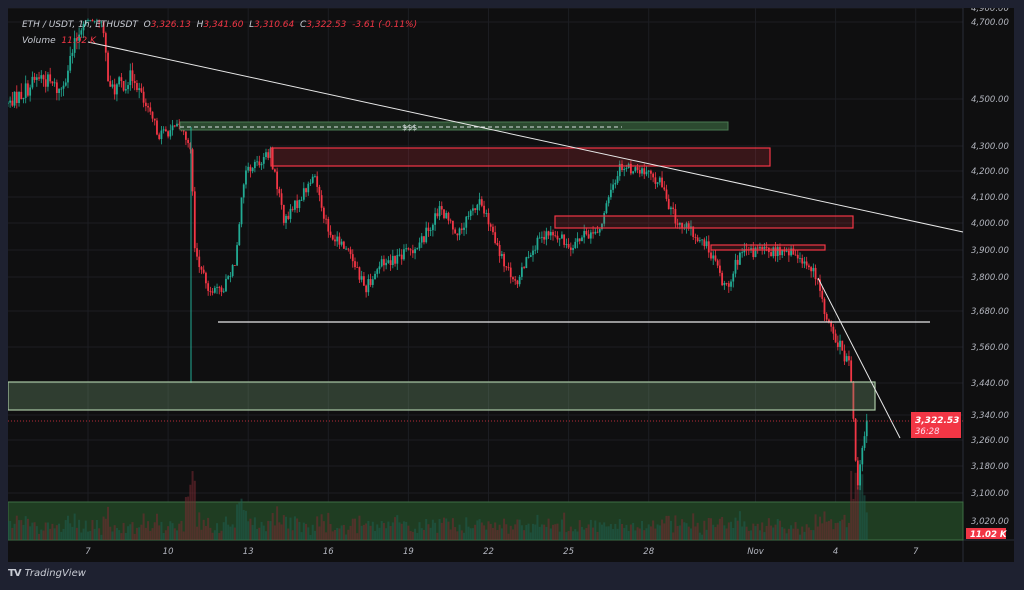 This screenshot has width=1024, height=590. Describe the element at coordinates (756, 552) in the screenshot. I see `time-tick-label: Nov` at that location.